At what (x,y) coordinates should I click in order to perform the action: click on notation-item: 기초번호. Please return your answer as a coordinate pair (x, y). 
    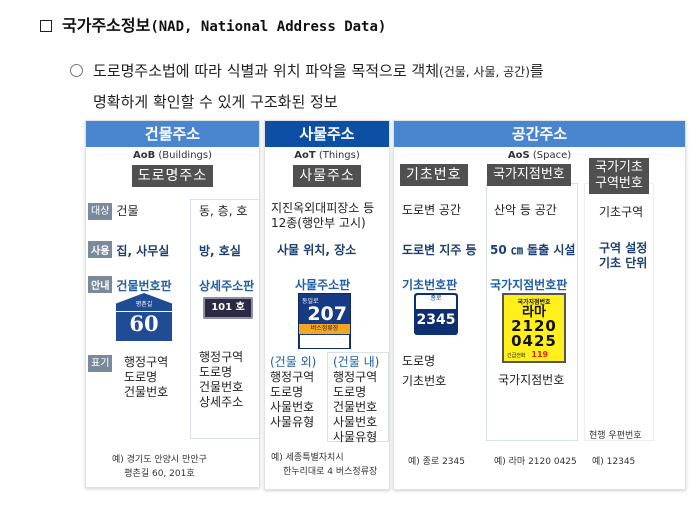
    Looking at the image, I should click on (424, 381).